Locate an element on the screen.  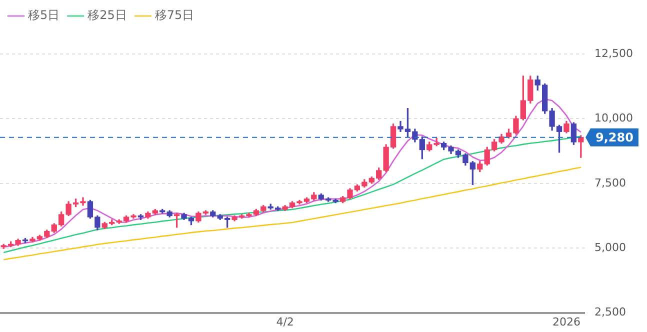
y-tick-label: 7,500 is located at coordinates (610, 183).